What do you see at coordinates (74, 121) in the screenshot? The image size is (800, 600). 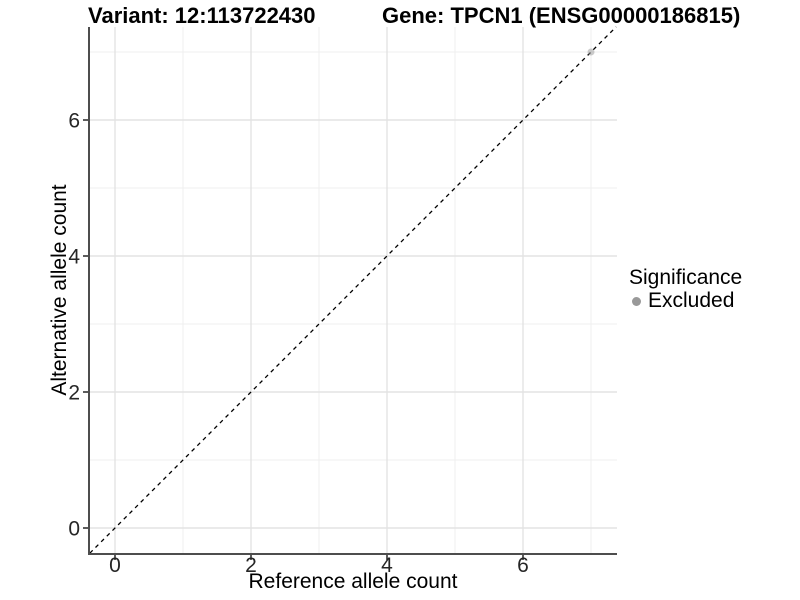 I see `y-tick-label: 6` at bounding box center [74, 121].